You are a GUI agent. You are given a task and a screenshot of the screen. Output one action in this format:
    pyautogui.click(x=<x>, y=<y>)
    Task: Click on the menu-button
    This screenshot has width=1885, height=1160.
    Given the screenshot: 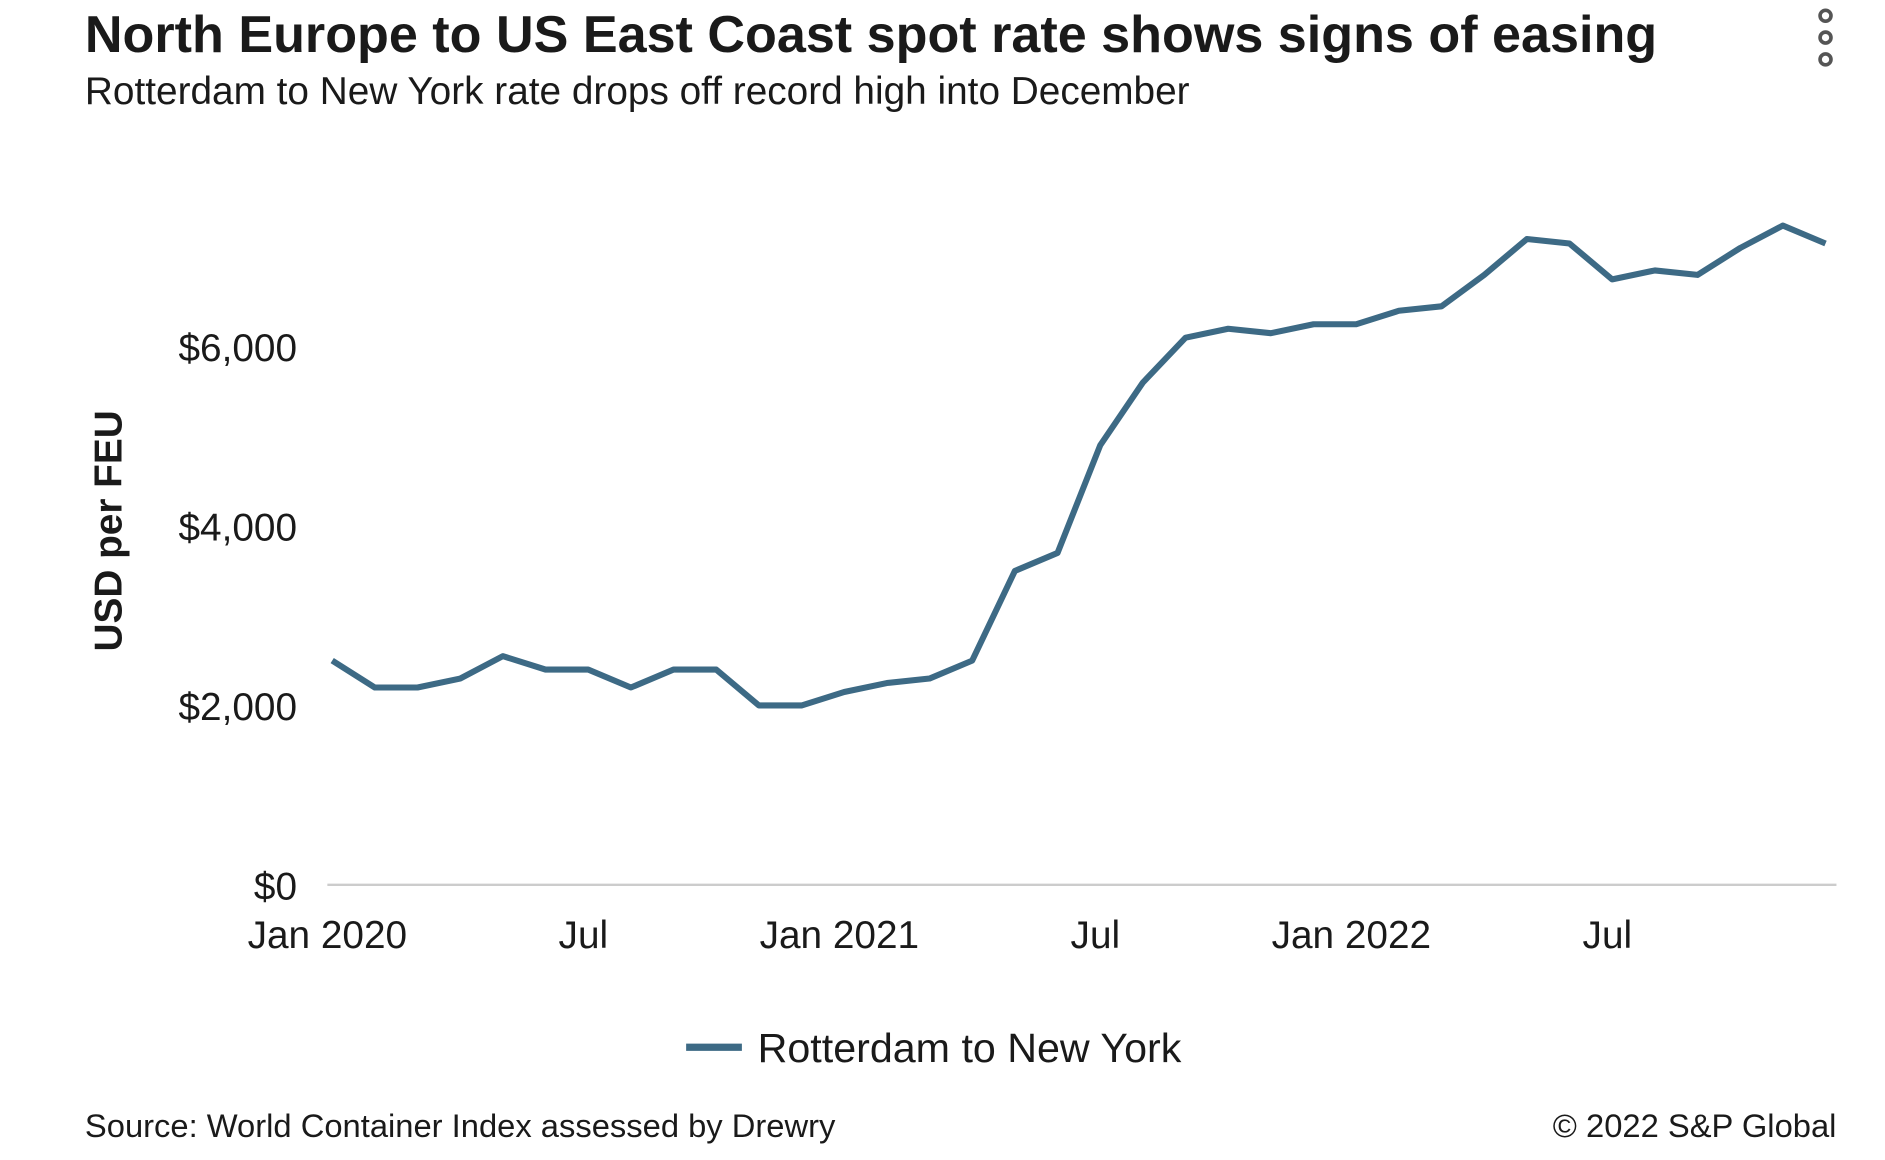 What is the action you would take?
    pyautogui.click(x=1825, y=37)
    